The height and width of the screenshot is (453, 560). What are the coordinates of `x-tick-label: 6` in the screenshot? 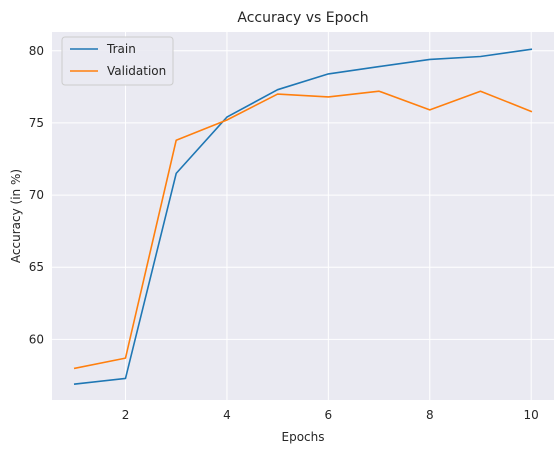 It's located at (329, 415).